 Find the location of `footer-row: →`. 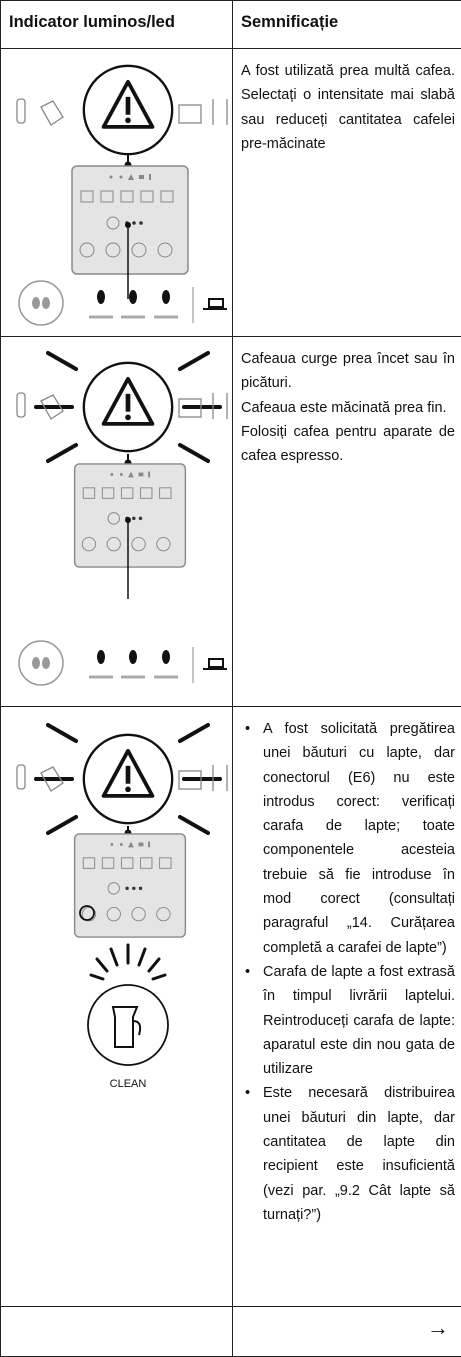

footer-row: → is located at coordinates (231, 1332).